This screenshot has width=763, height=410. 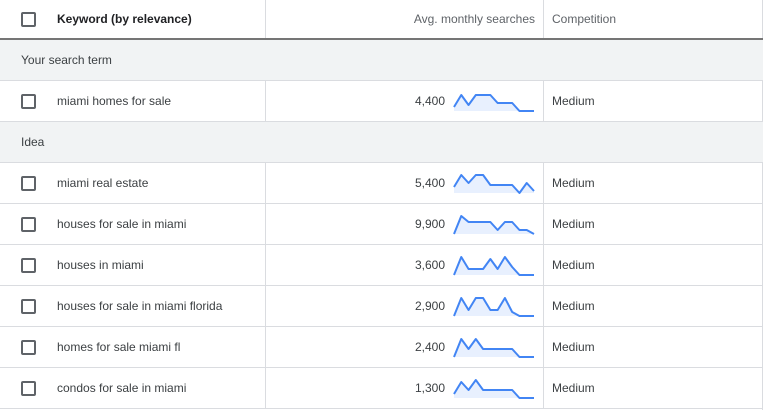 I want to click on keyword-cell: miami real estate, so click(x=161, y=183).